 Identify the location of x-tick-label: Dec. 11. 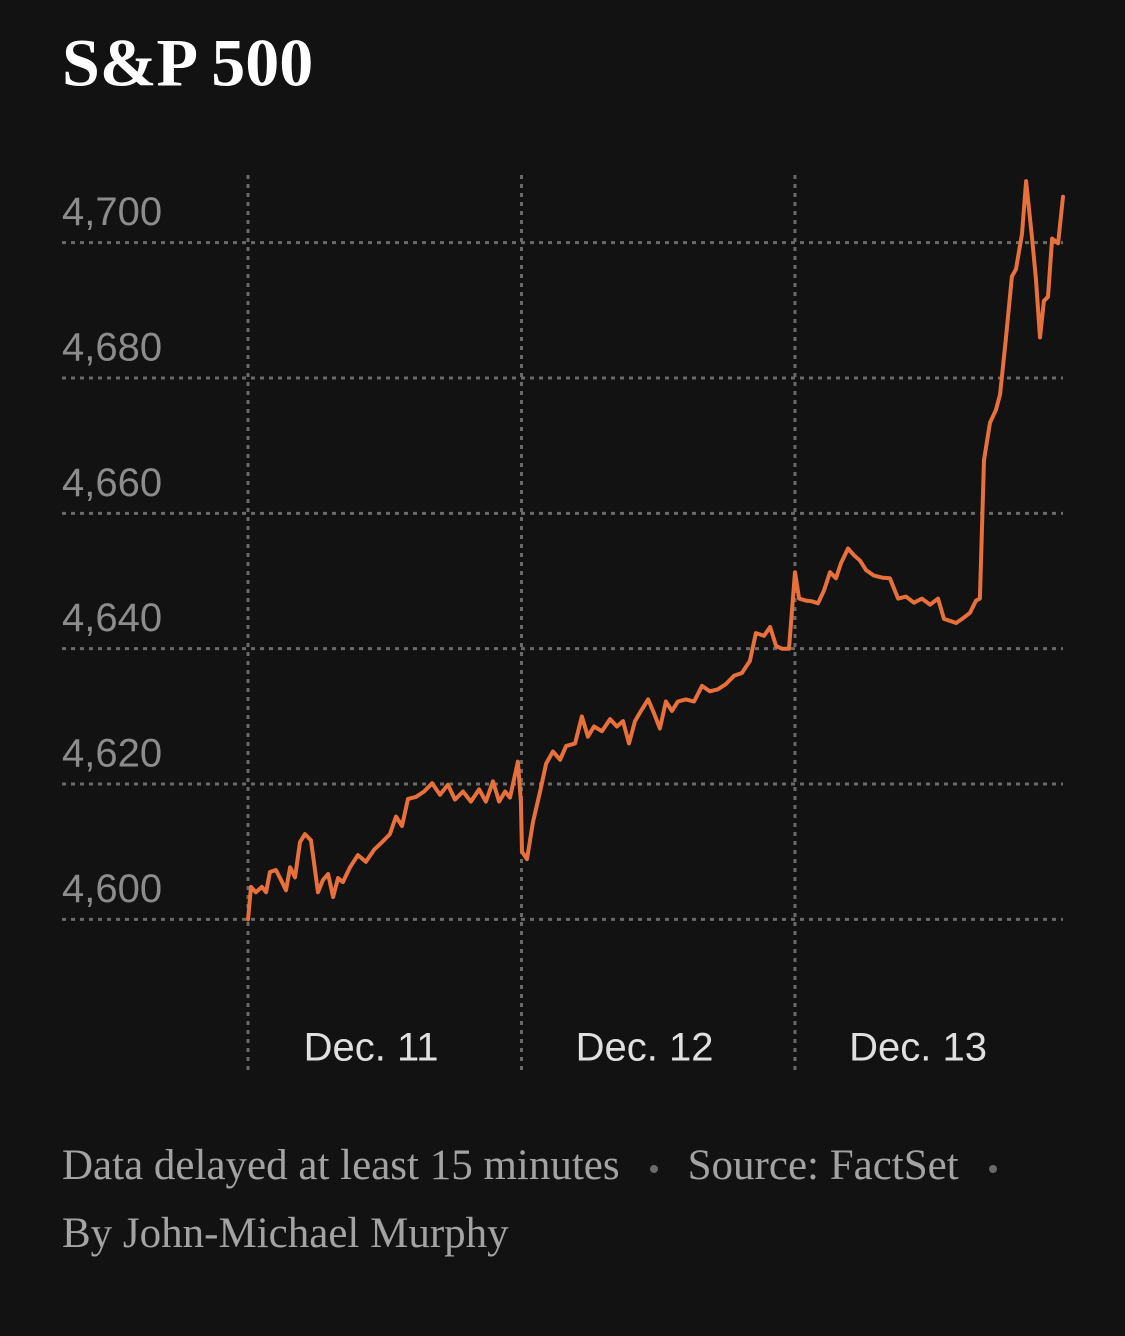
(371, 1048).